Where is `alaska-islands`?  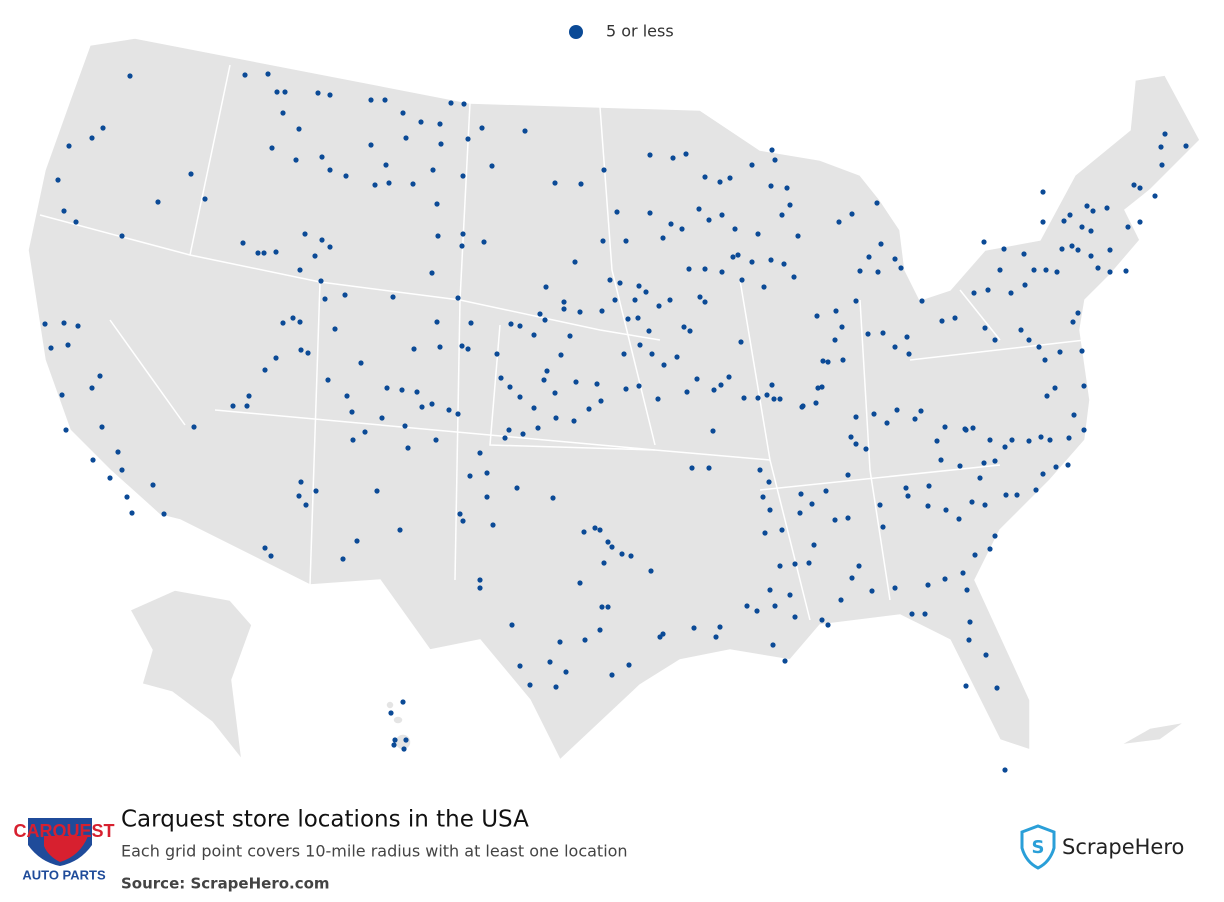 alaska-islands is located at coordinates (1152, 733).